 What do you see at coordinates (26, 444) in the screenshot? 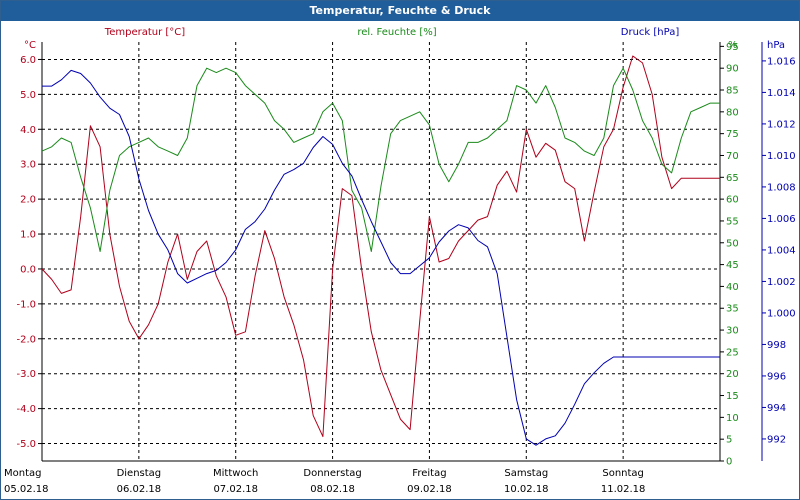
I see `temperature-tick-label: -5.0` at bounding box center [26, 444].